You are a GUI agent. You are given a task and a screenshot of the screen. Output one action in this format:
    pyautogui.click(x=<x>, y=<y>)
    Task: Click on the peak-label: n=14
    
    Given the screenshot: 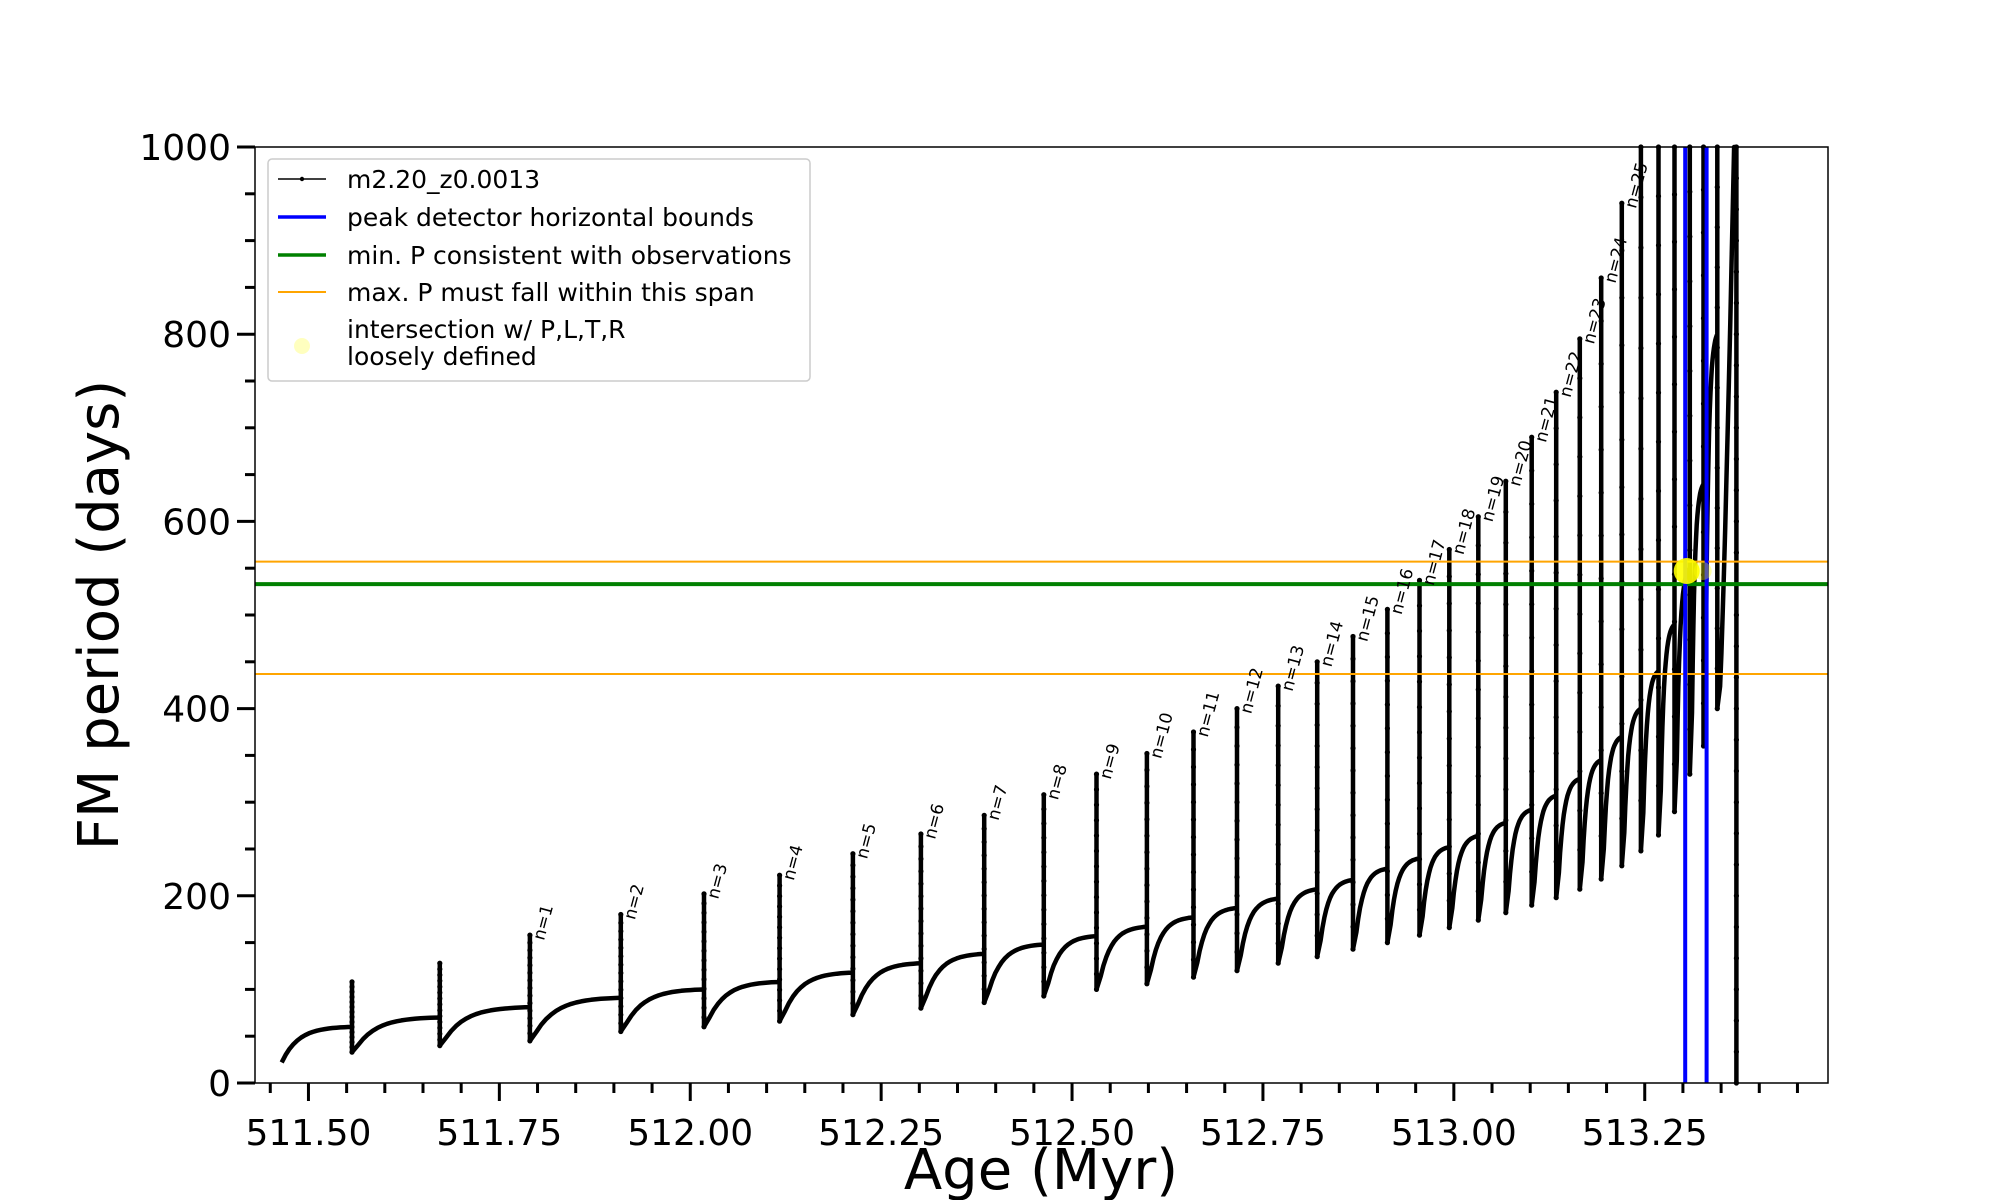 What is the action you would take?
    pyautogui.click(x=1332, y=644)
    